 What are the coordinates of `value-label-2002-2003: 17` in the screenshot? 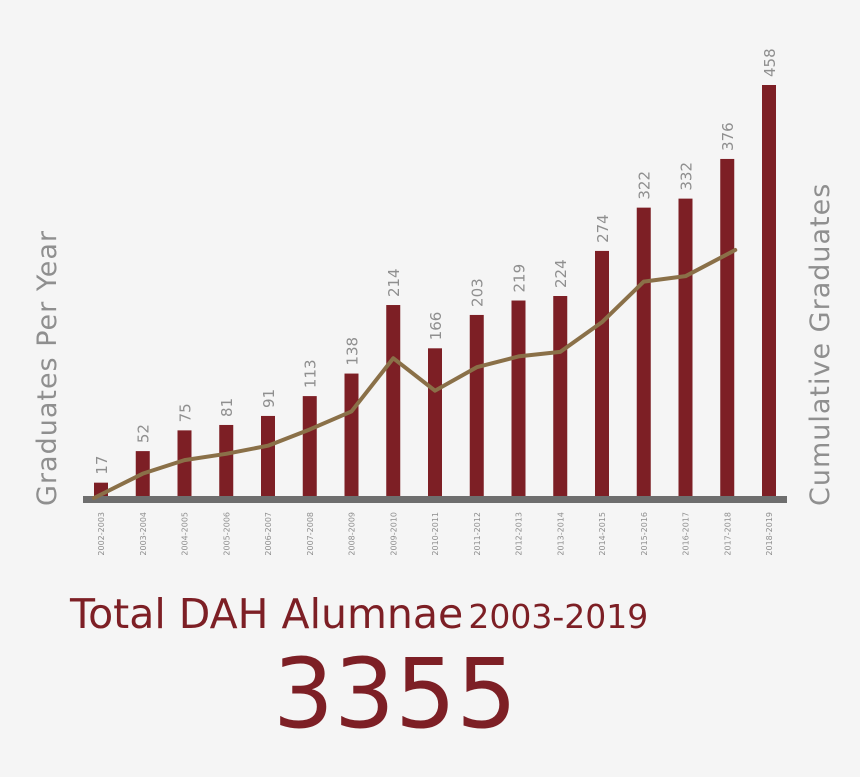 It's located at (102, 465).